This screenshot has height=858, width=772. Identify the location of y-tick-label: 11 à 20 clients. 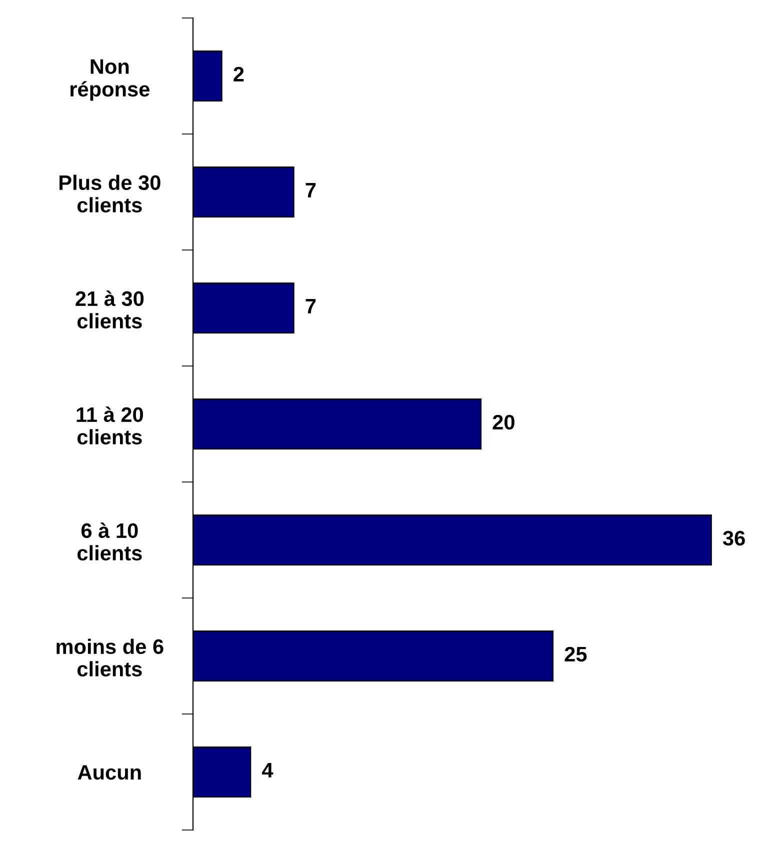
(109, 425).